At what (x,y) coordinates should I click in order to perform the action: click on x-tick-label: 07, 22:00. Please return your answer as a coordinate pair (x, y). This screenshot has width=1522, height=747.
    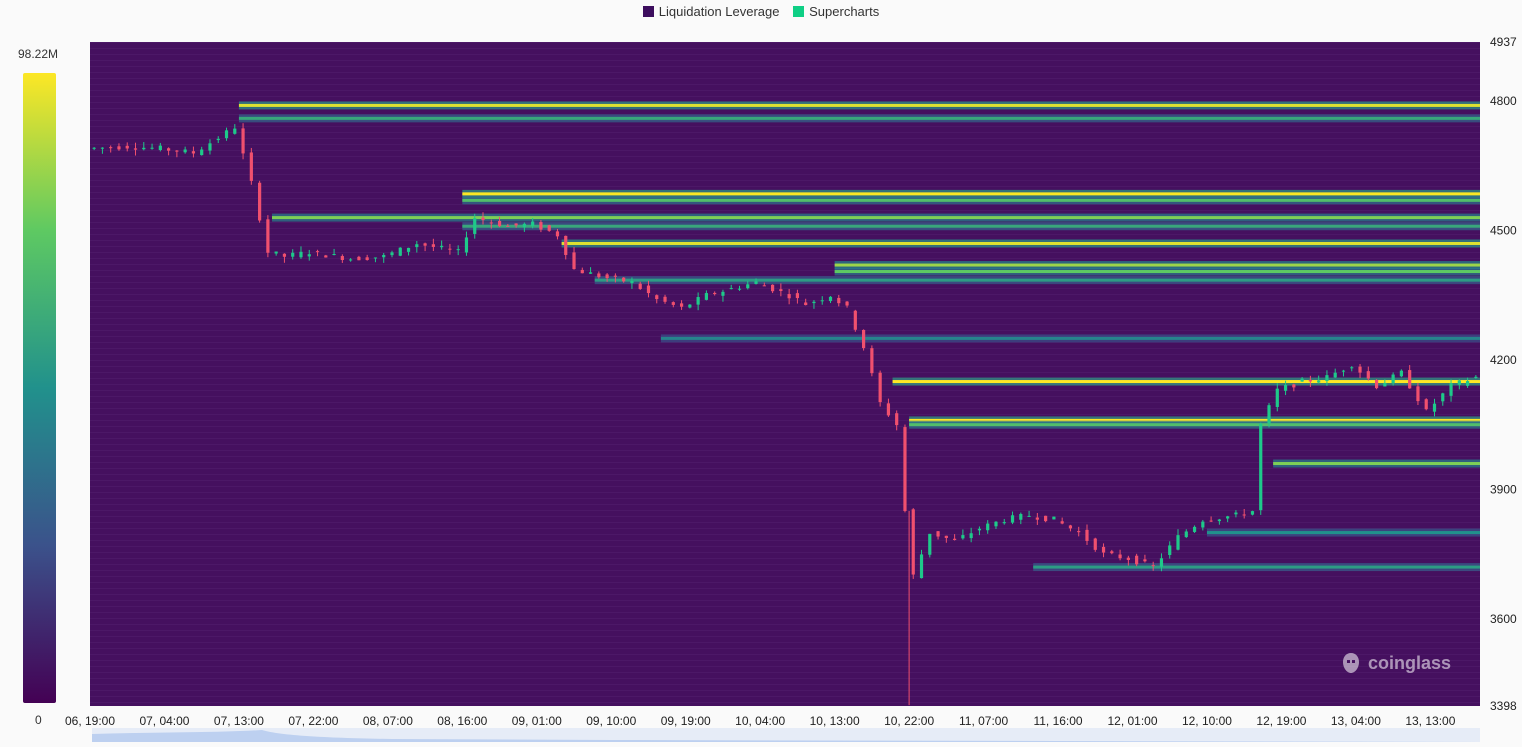
    Looking at the image, I should click on (313, 721).